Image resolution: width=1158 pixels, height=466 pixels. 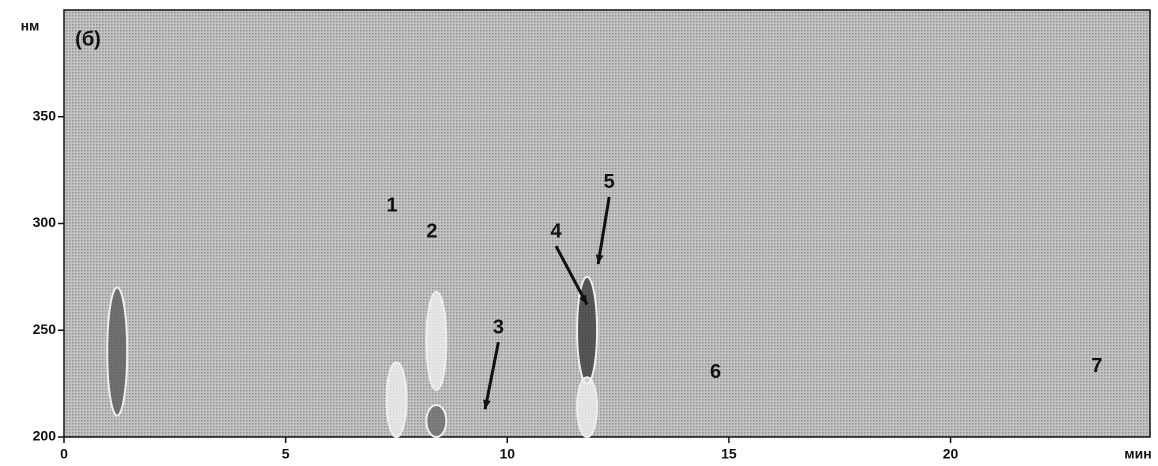 I want to click on peak-label: 1, so click(x=391, y=206).